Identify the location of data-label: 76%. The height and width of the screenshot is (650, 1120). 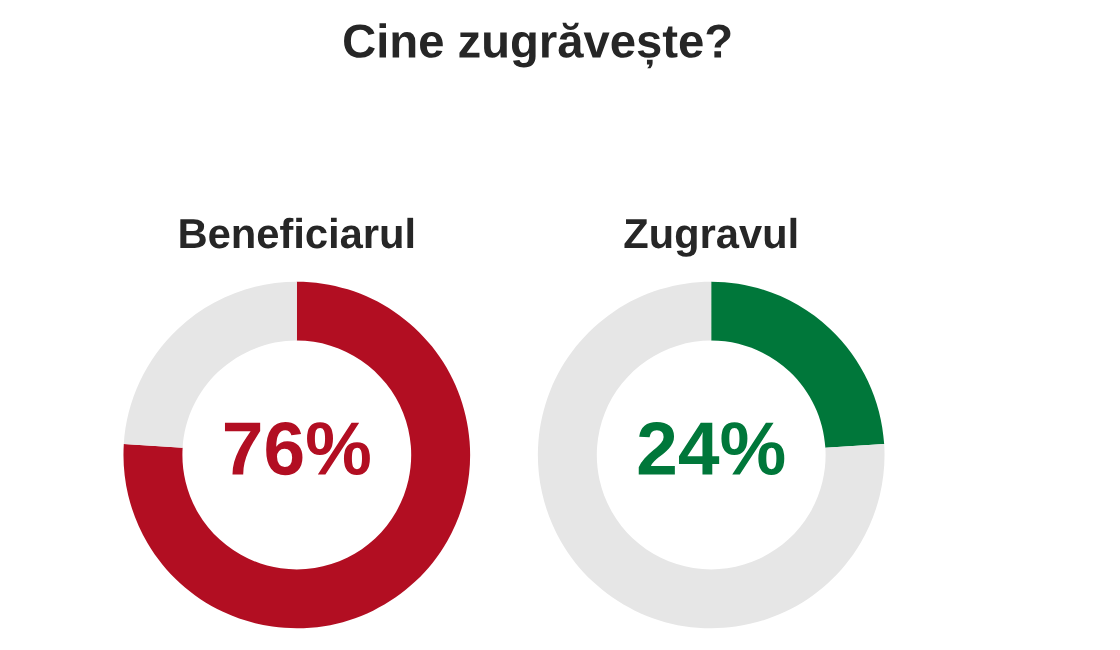
(297, 449).